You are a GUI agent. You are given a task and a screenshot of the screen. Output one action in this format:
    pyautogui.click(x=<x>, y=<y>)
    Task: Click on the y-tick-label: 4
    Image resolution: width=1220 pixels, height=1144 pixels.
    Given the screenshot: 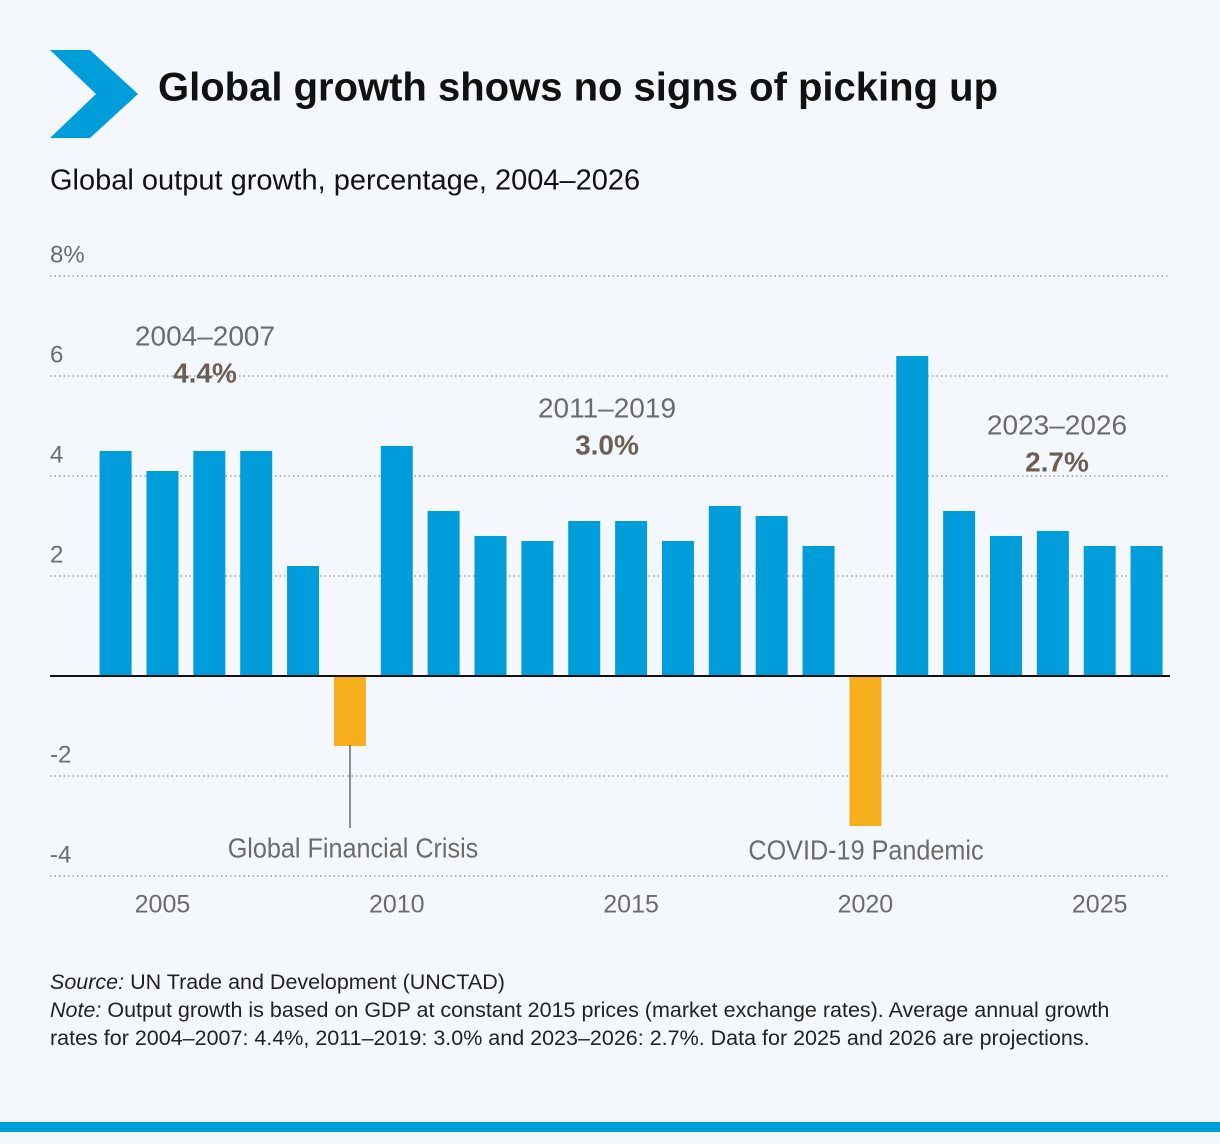 What is the action you would take?
    pyautogui.click(x=56, y=454)
    